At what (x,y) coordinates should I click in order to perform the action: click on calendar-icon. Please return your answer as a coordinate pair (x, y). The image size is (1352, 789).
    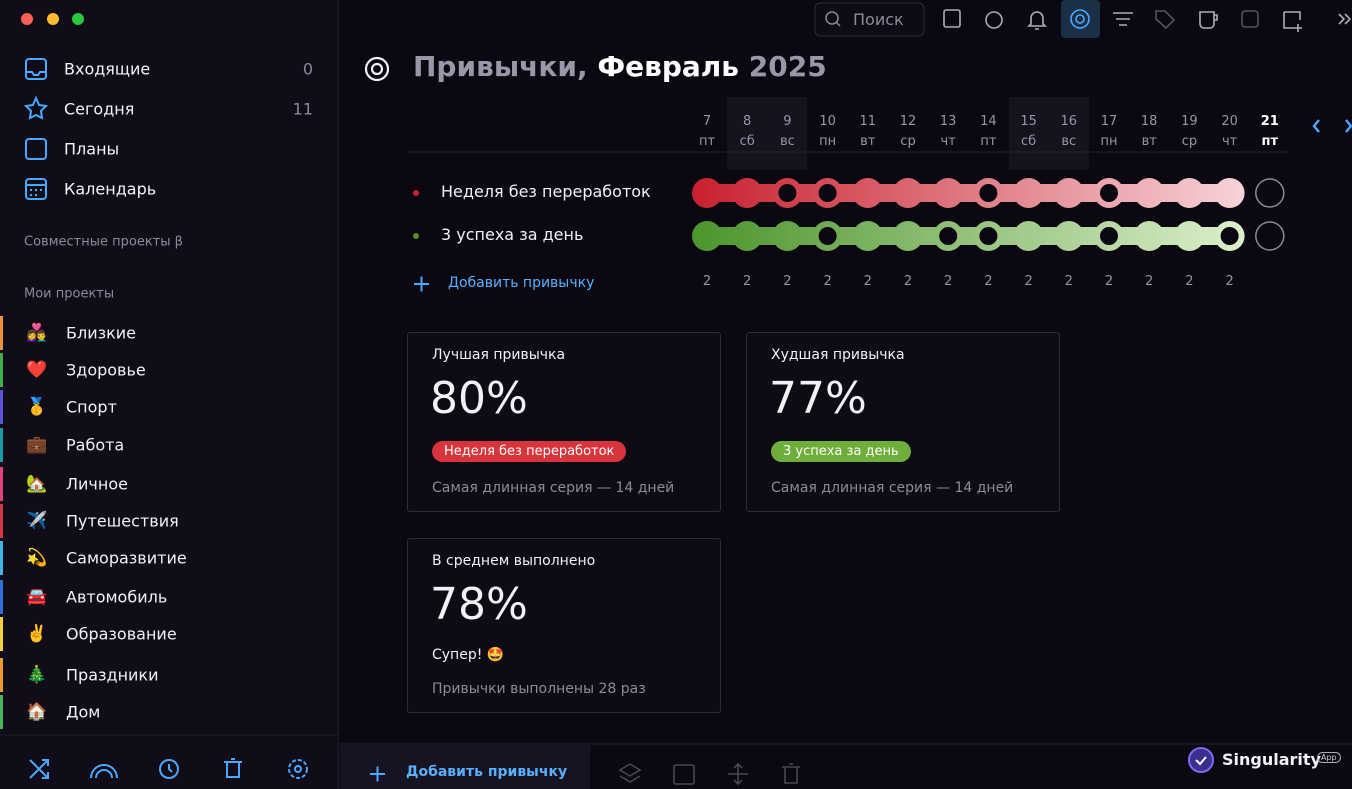
    Looking at the image, I should click on (36, 189).